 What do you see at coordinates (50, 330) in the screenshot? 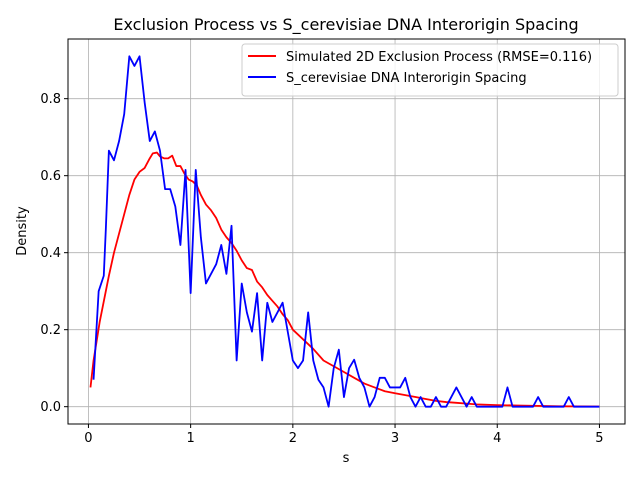
I see `y-tick-label: 0.2` at bounding box center [50, 330].